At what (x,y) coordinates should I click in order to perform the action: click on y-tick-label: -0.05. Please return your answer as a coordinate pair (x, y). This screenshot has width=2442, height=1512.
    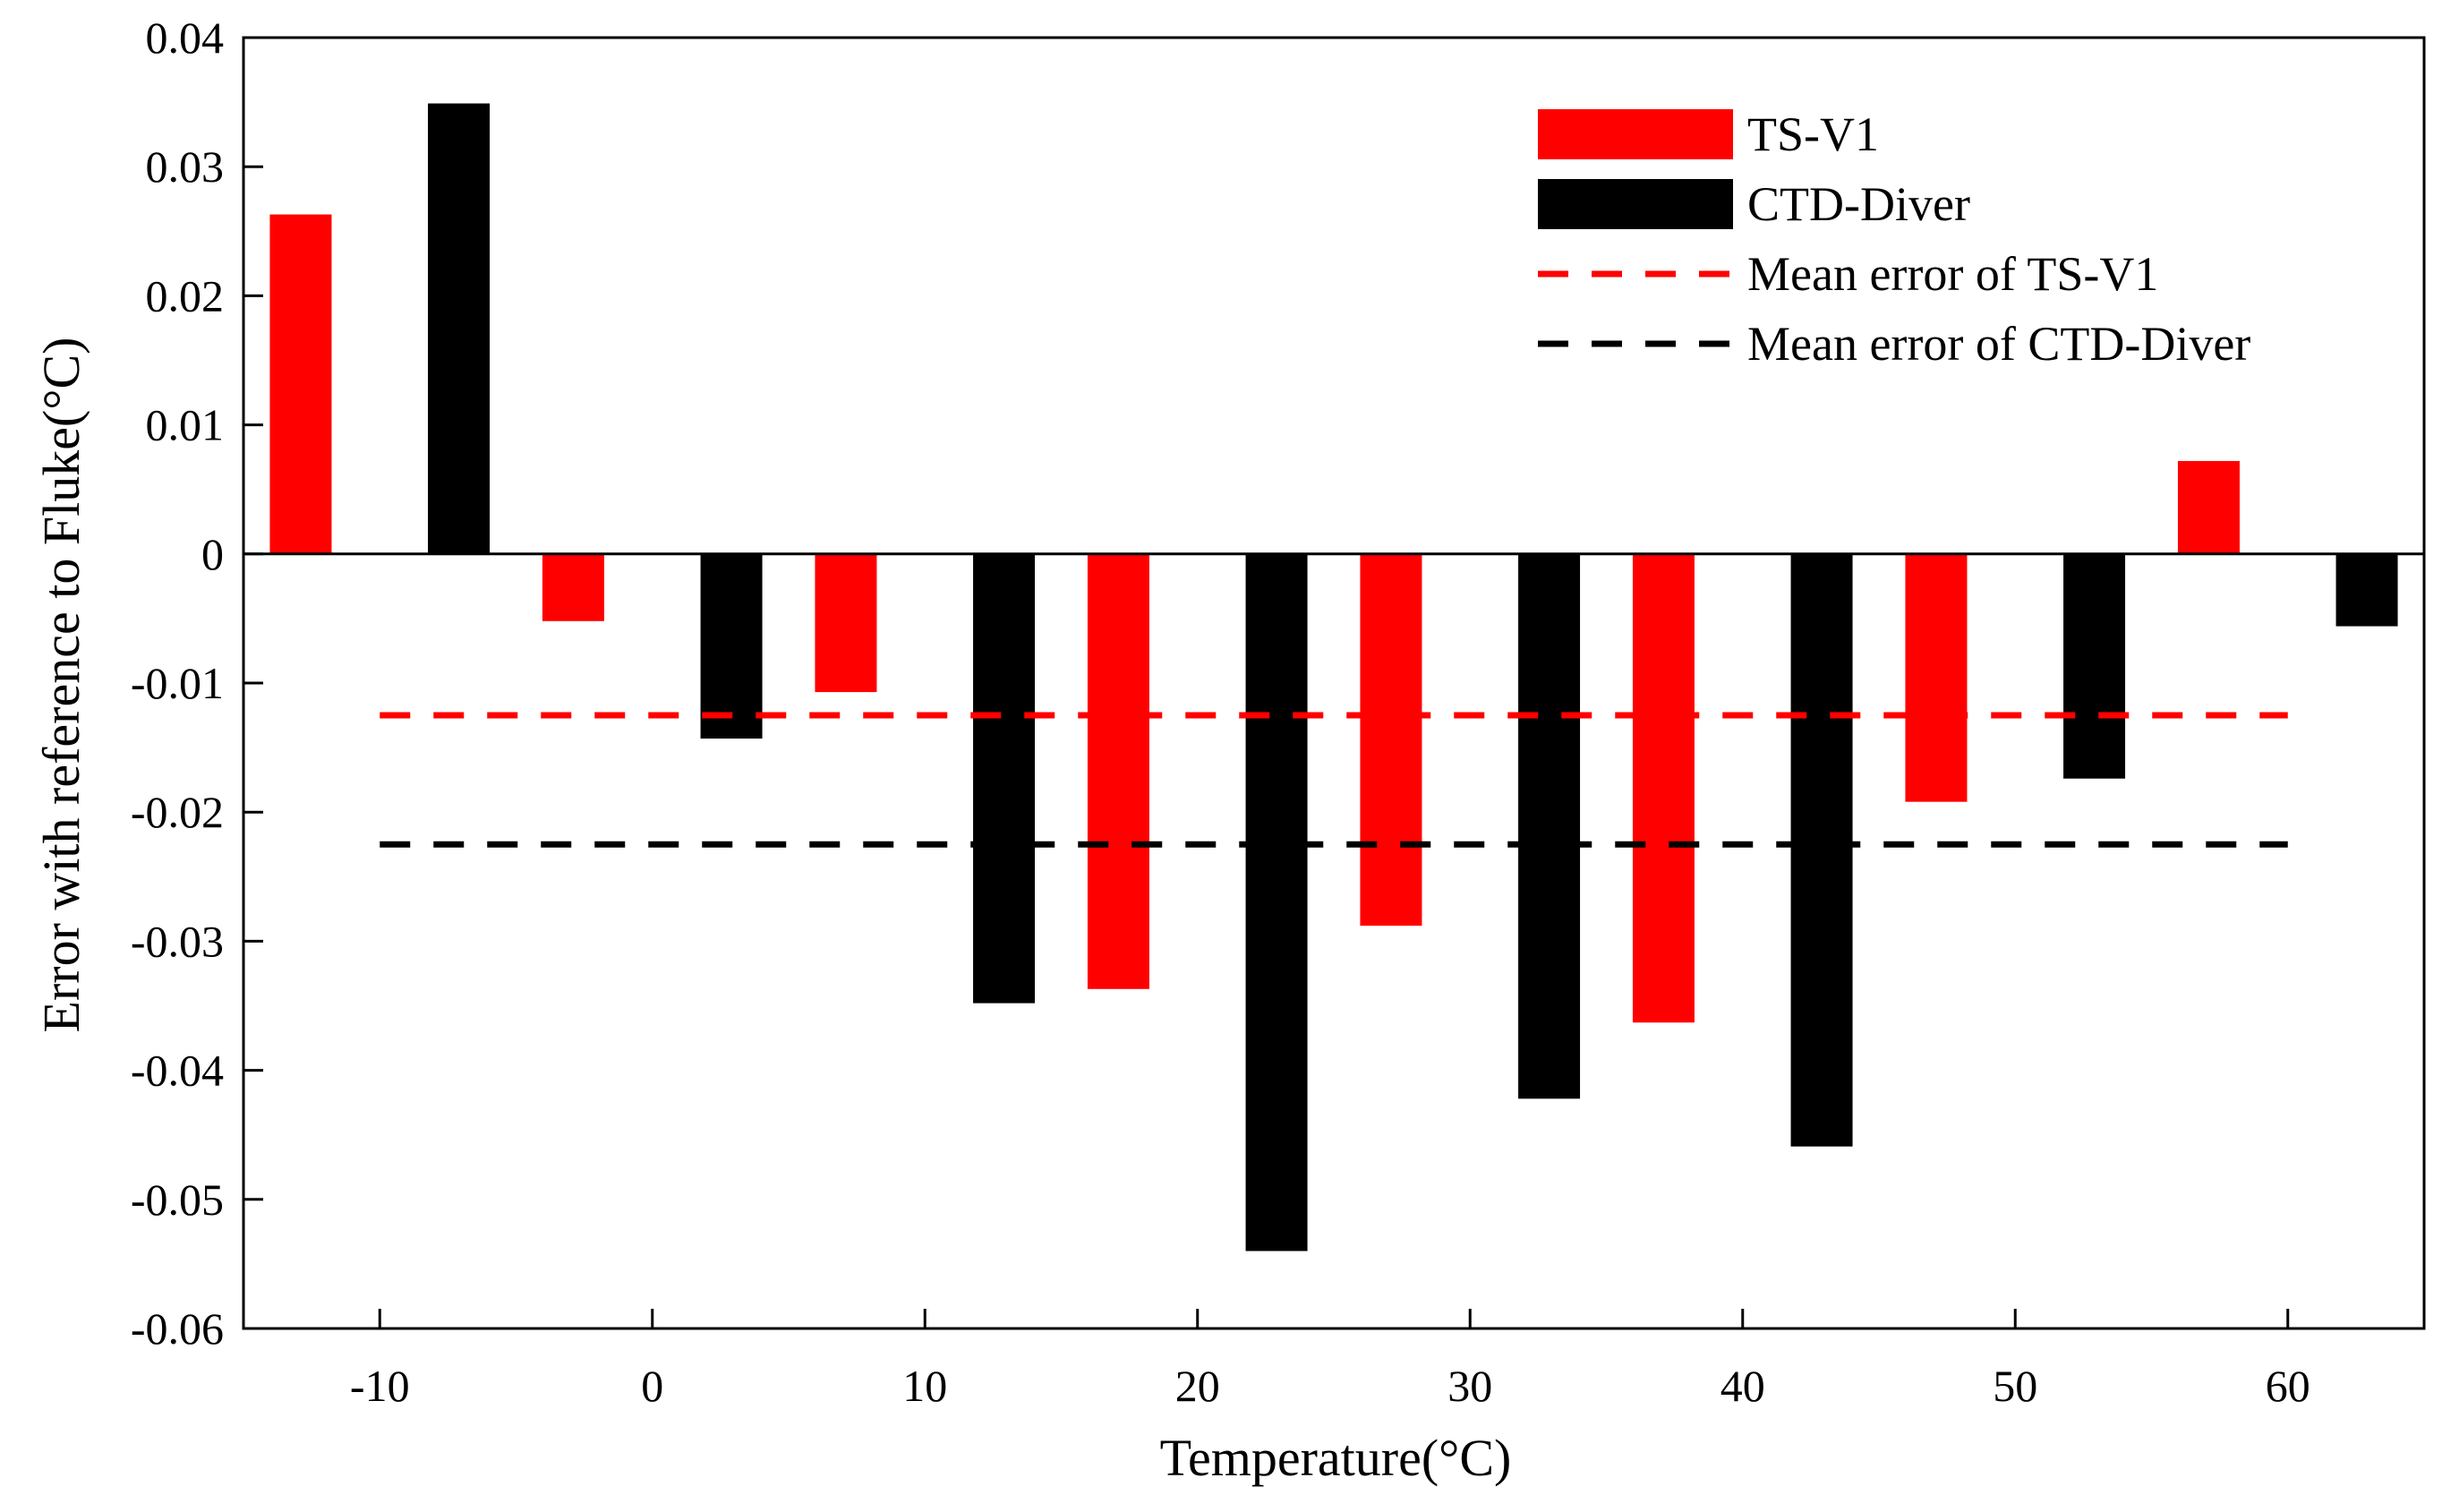
    Looking at the image, I should click on (177, 1200).